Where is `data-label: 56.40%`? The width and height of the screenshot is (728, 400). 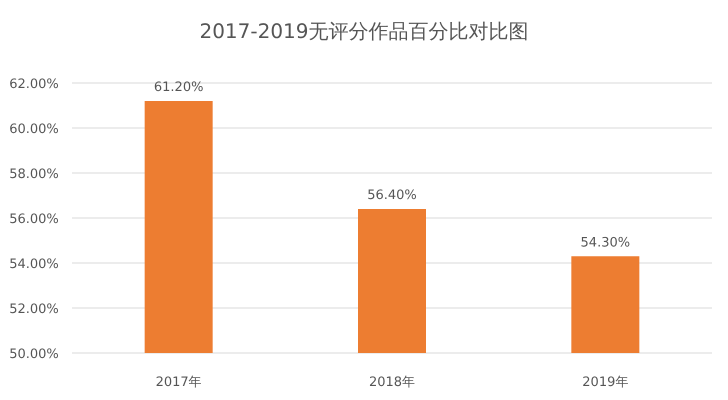 data-label: 56.40% is located at coordinates (392, 195).